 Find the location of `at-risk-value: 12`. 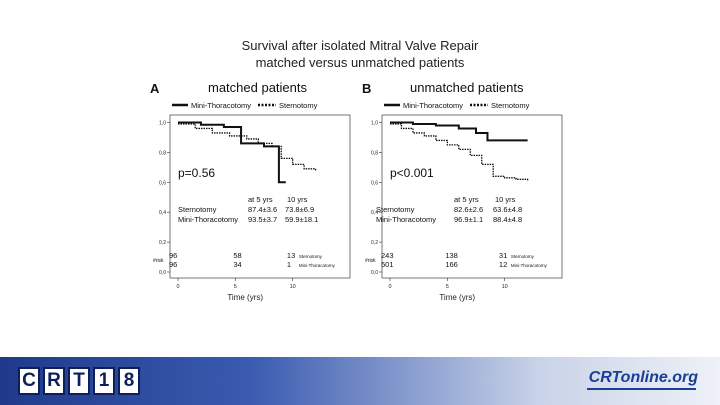

at-risk-value: 12 is located at coordinates (503, 264).